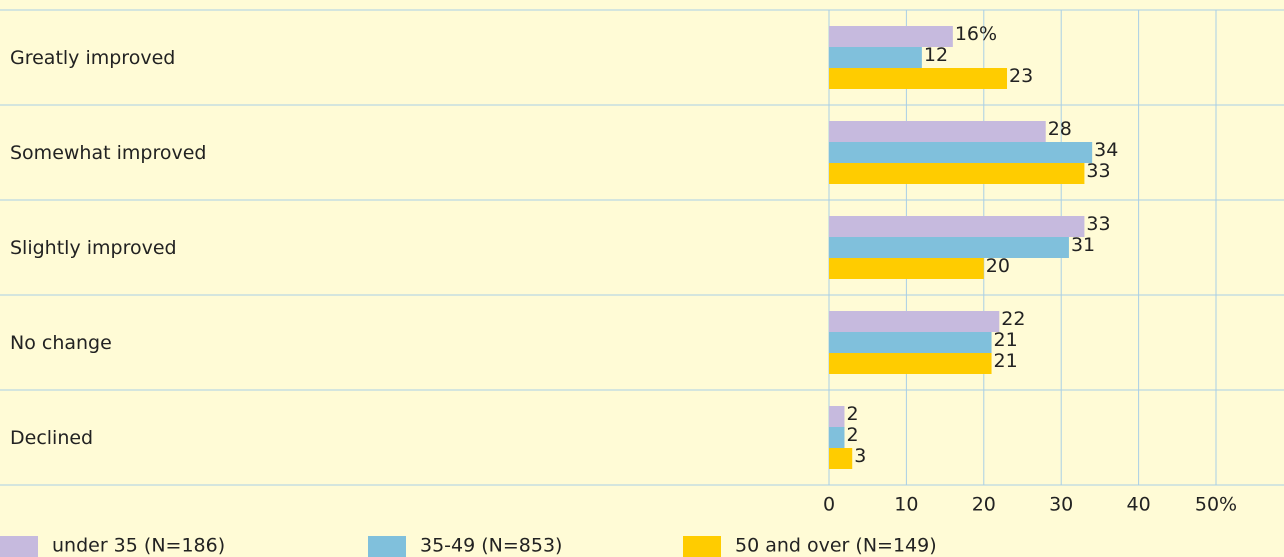 Image resolution: width=1284 pixels, height=557 pixels. What do you see at coordinates (984, 505) in the screenshot?
I see `x-tick-label: 20` at bounding box center [984, 505].